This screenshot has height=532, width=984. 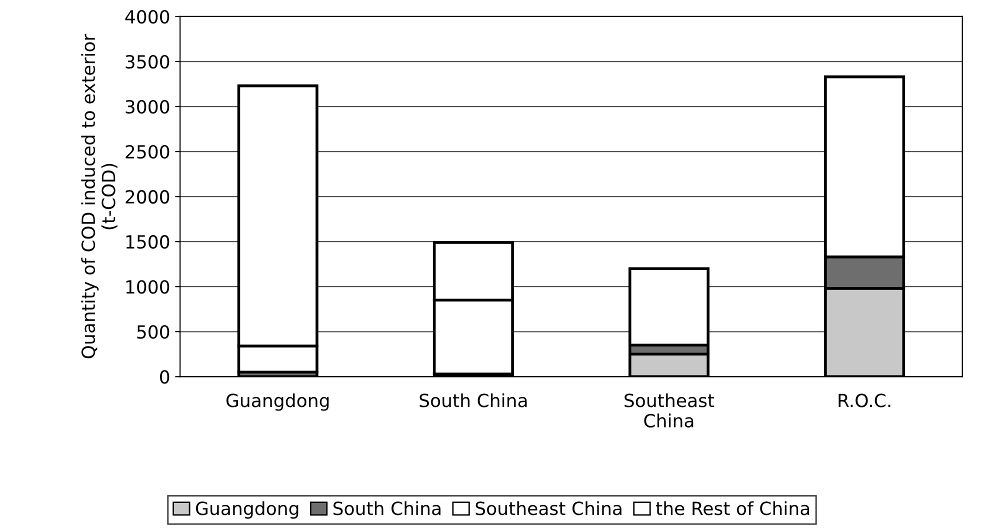 What do you see at coordinates (148, 61) in the screenshot?
I see `y-tick-label: 3500` at bounding box center [148, 61].